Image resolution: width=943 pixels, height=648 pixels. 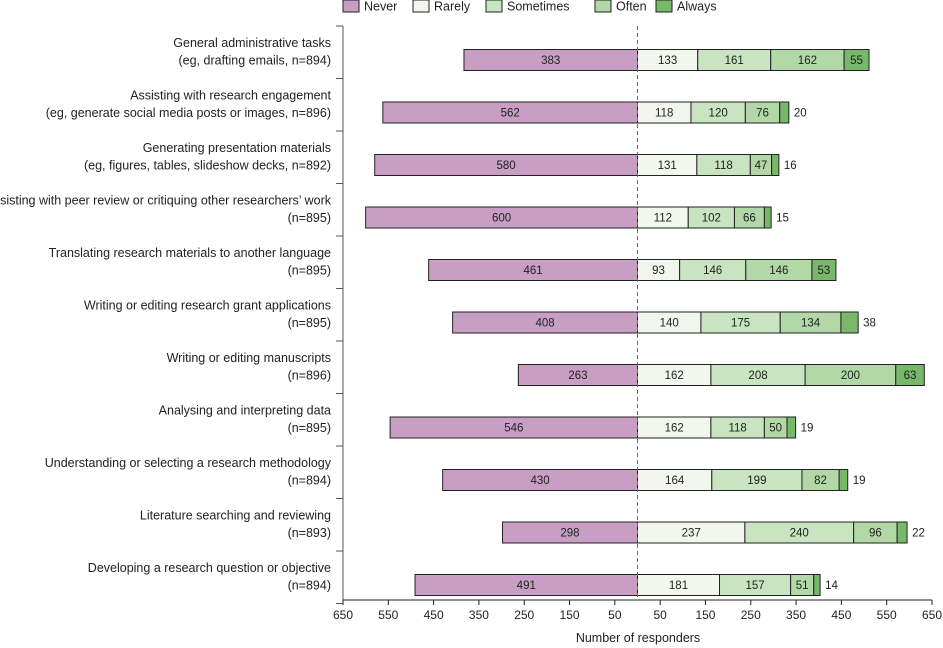 I want to click on data-label-never: 546, so click(x=513, y=429).